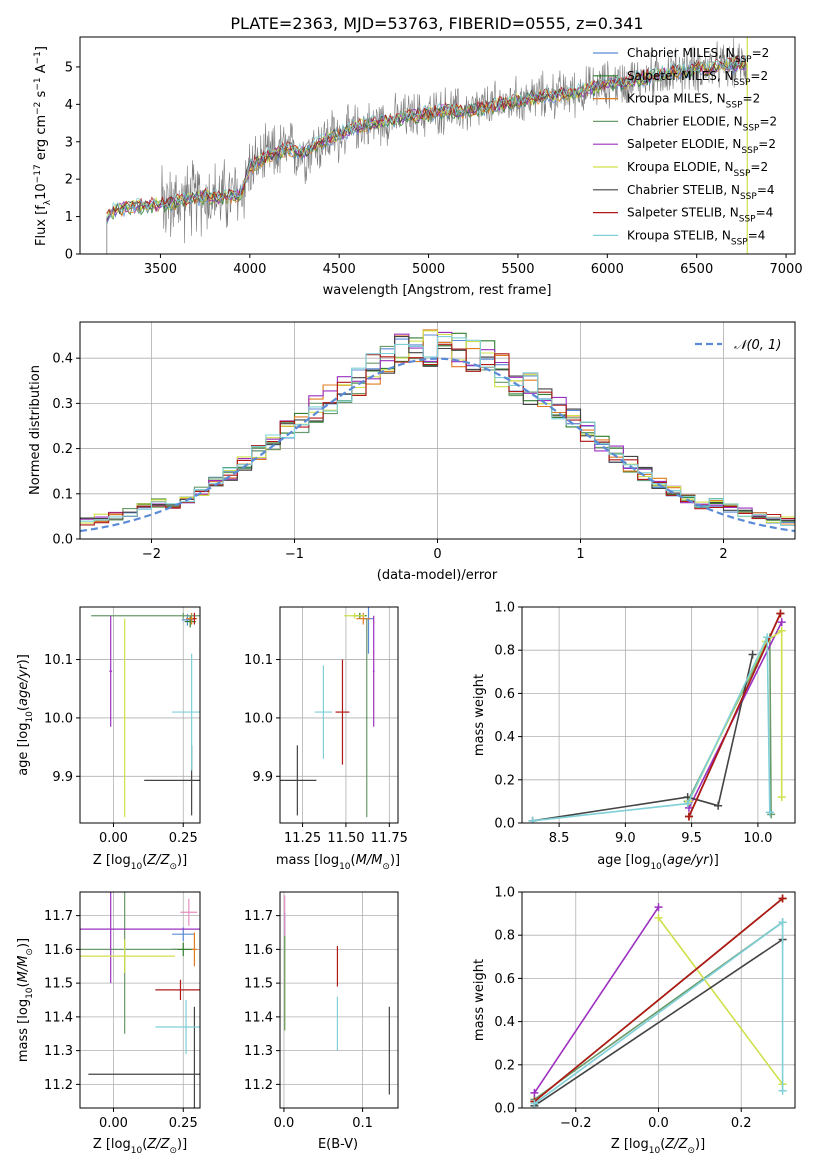  Describe the element at coordinates (504, 1065) in the screenshot. I see `y-tick-label: 0.2` at that location.